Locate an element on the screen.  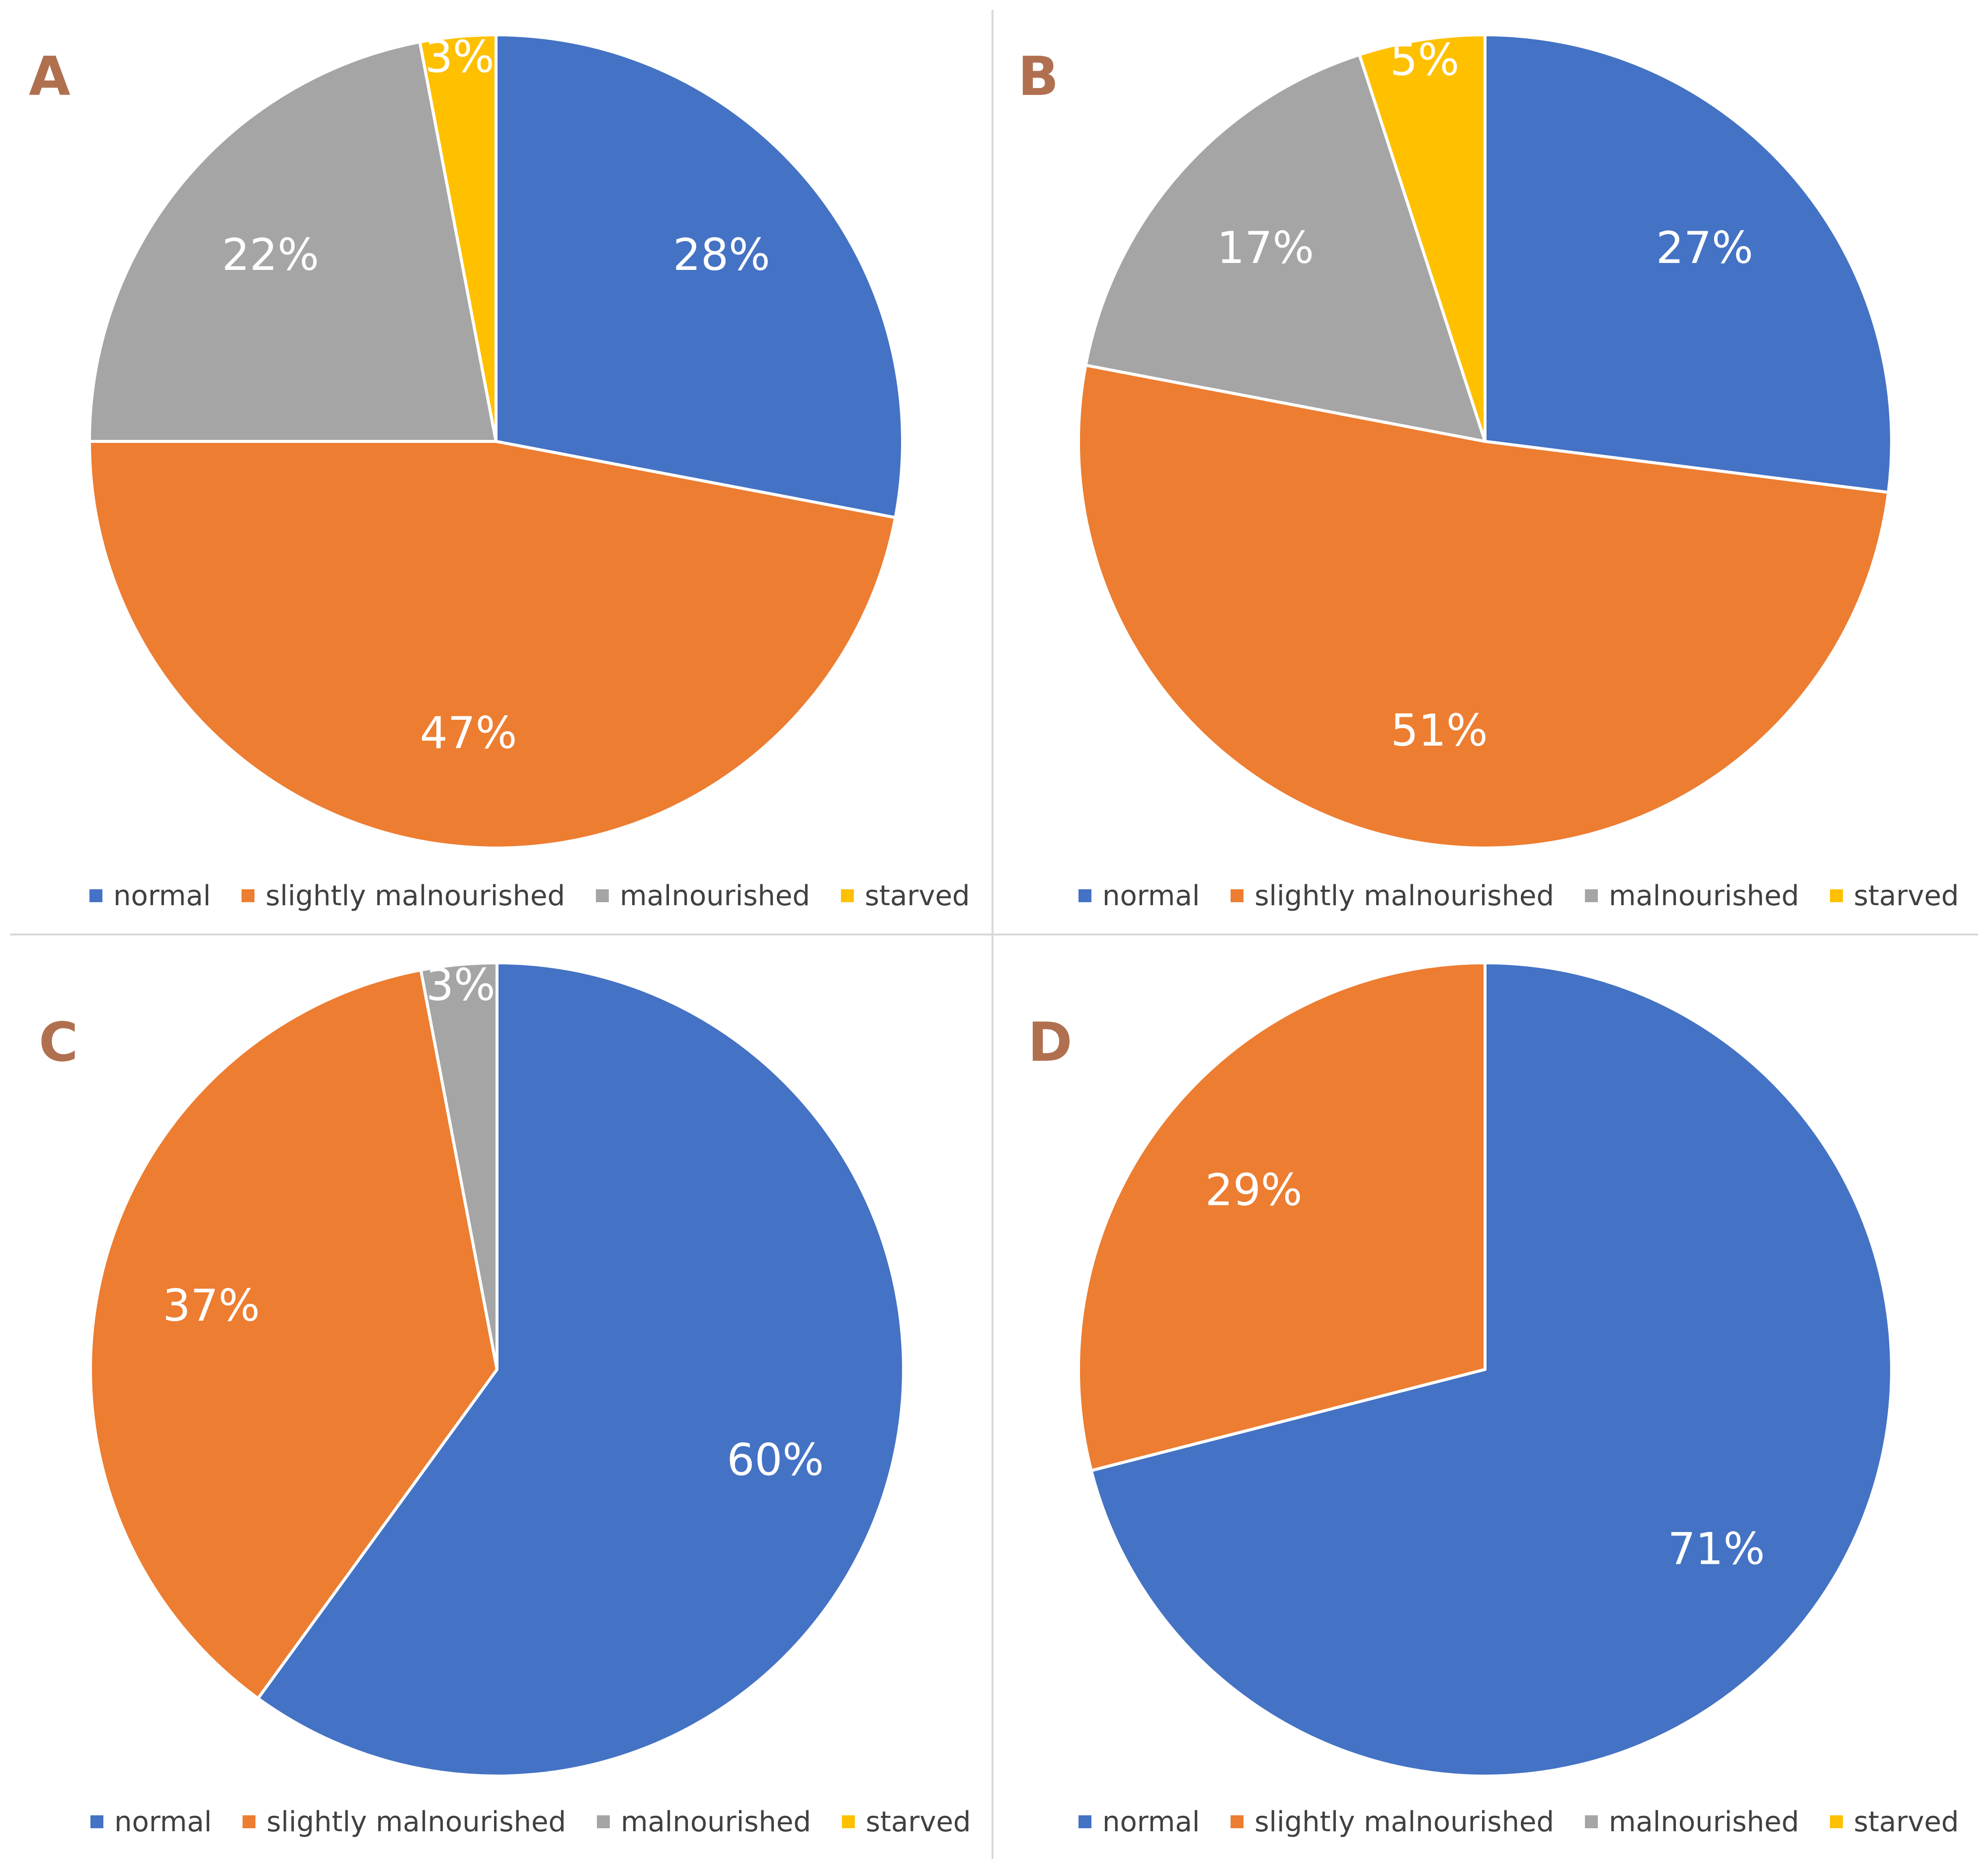
data-label: 28% is located at coordinates (721, 254).